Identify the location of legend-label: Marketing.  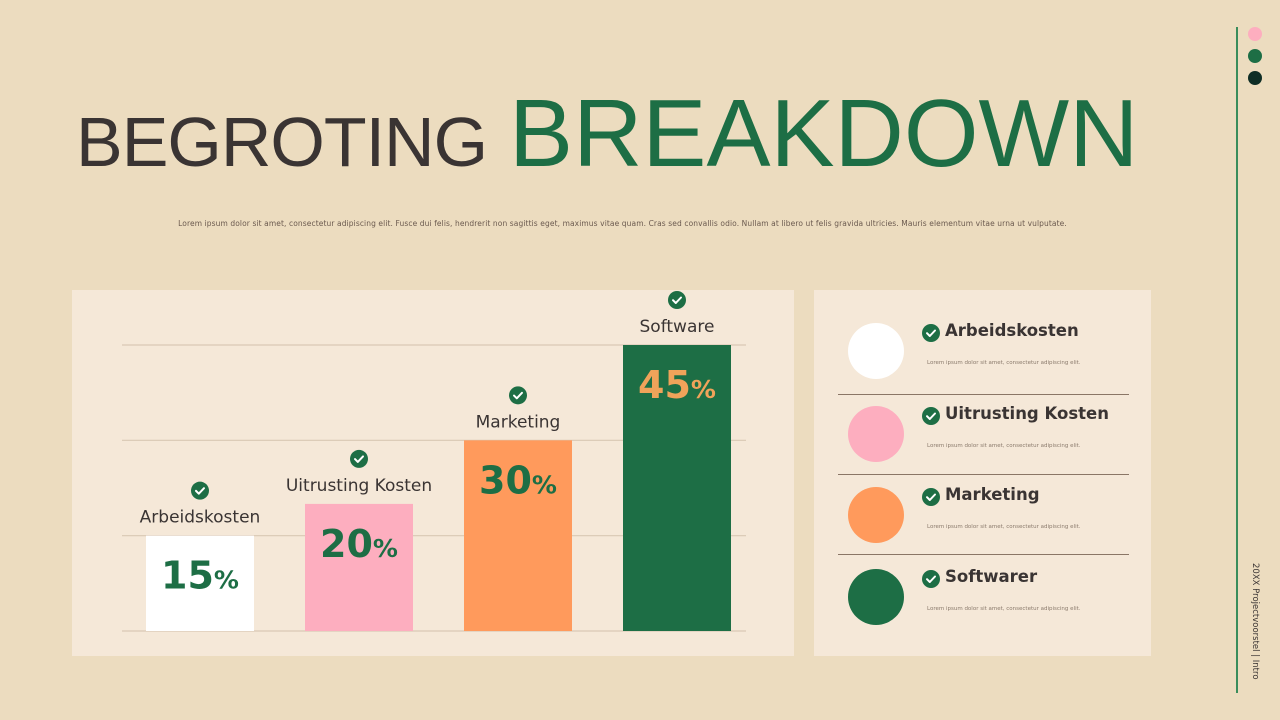
(992, 494).